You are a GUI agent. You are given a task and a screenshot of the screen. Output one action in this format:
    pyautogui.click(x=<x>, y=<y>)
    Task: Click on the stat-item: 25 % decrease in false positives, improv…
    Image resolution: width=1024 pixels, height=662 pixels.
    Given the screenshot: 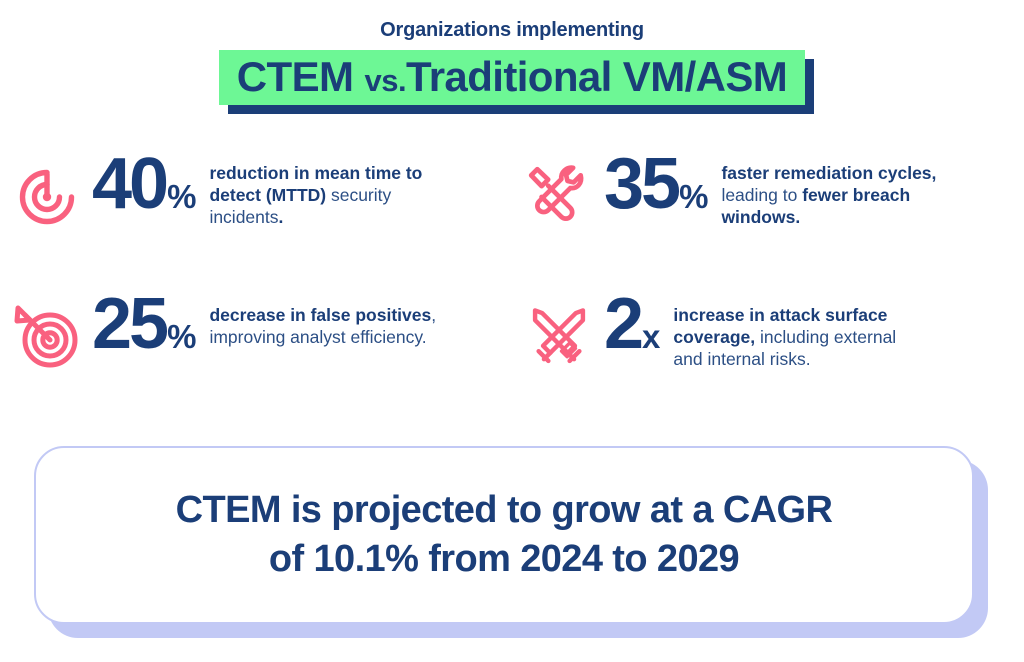 What is the action you would take?
    pyautogui.click(x=256, y=357)
    